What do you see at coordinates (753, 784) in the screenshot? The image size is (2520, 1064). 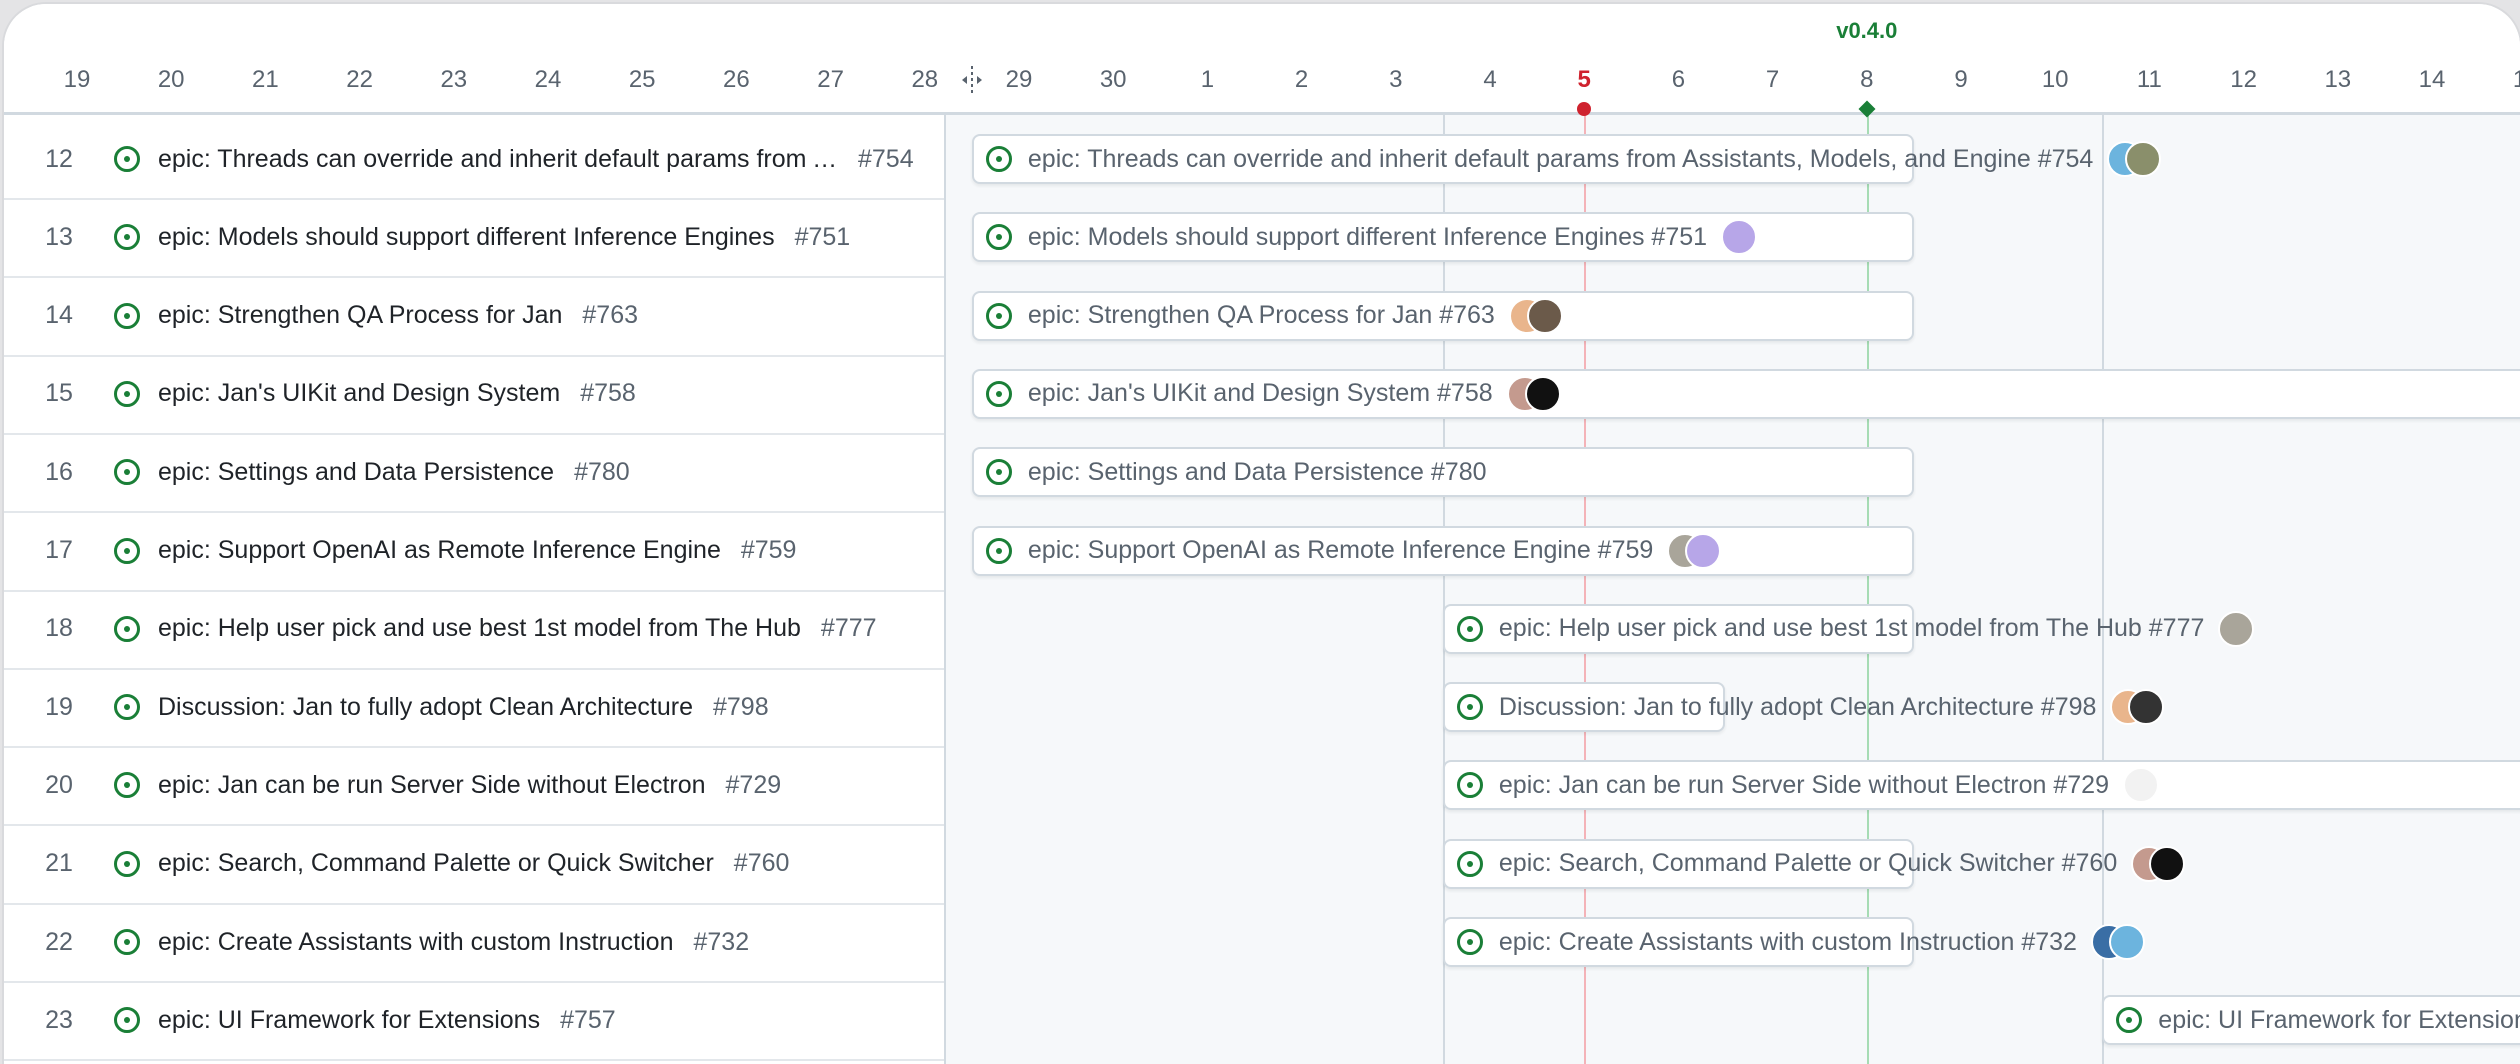 I see `issue-number: #729` at bounding box center [753, 784].